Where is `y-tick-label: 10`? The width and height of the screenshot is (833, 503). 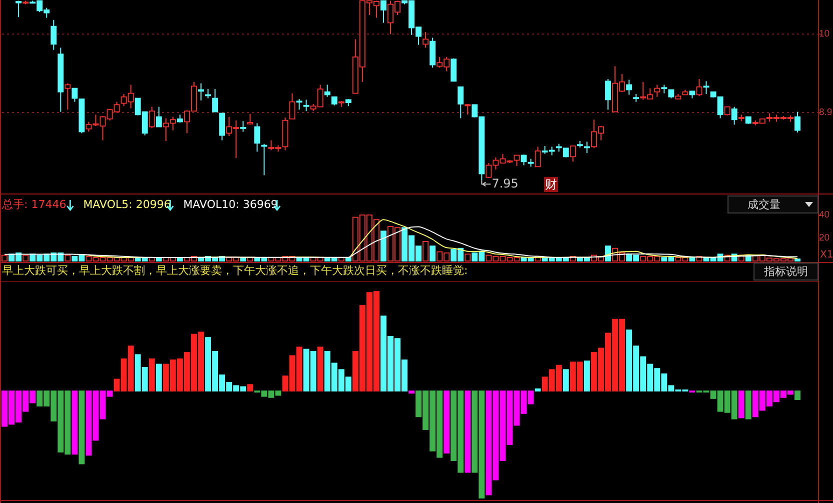
y-tick-label: 10 is located at coordinates (824, 34).